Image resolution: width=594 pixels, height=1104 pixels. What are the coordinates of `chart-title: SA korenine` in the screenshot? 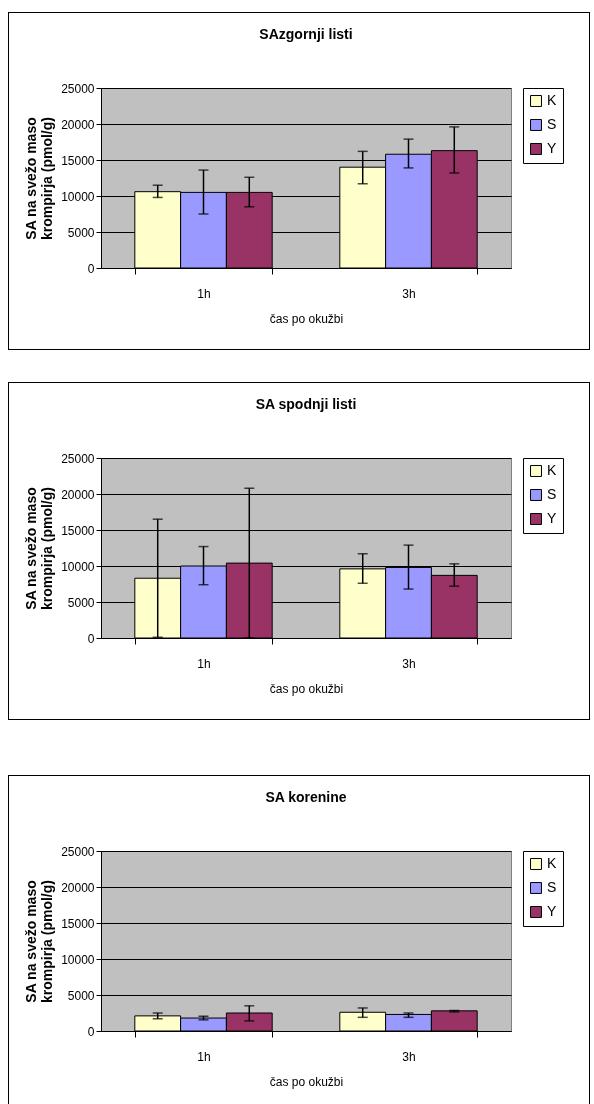 It's located at (306, 797).